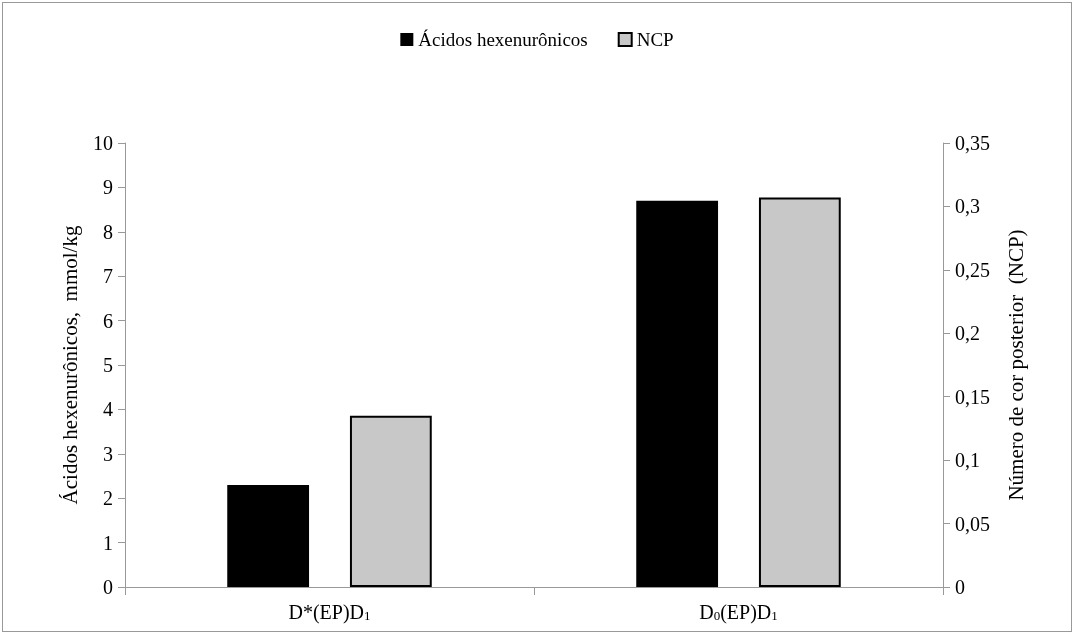  What do you see at coordinates (108, 365) in the screenshot?
I see `y-tick-label: 5` at bounding box center [108, 365].